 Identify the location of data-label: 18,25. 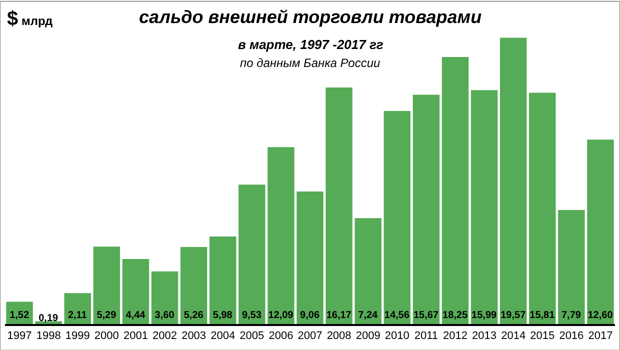
(455, 315).